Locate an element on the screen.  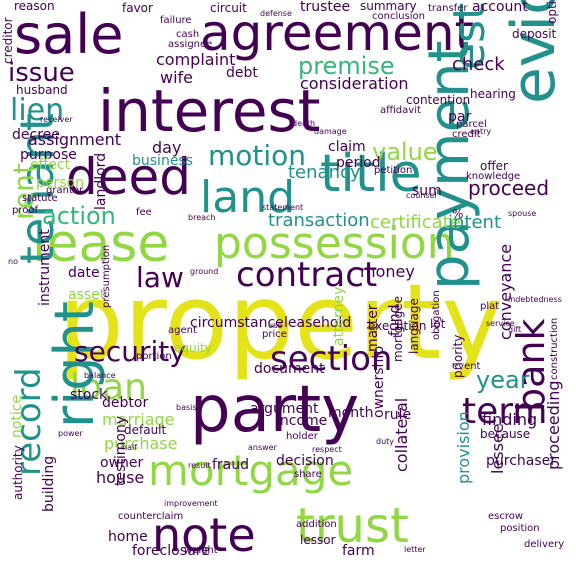
word-position: position is located at coordinates (520, 528).